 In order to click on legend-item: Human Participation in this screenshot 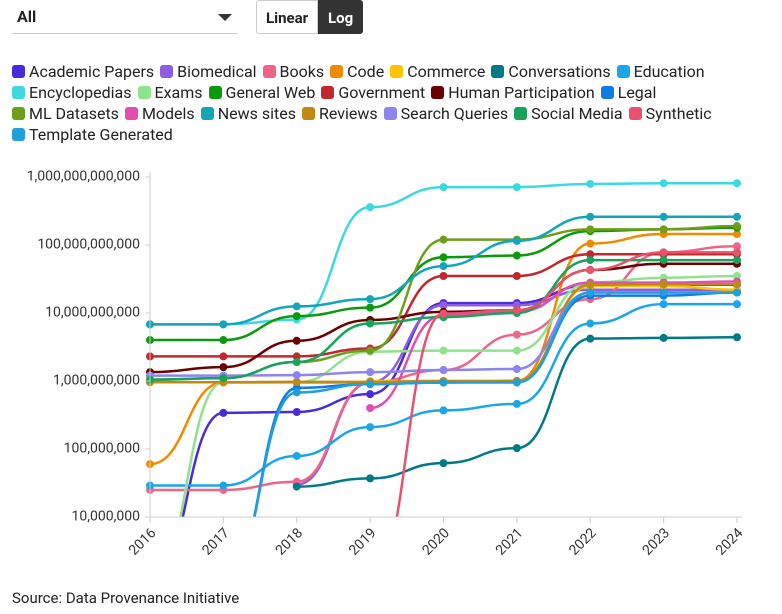, I will do `click(513, 92)`.